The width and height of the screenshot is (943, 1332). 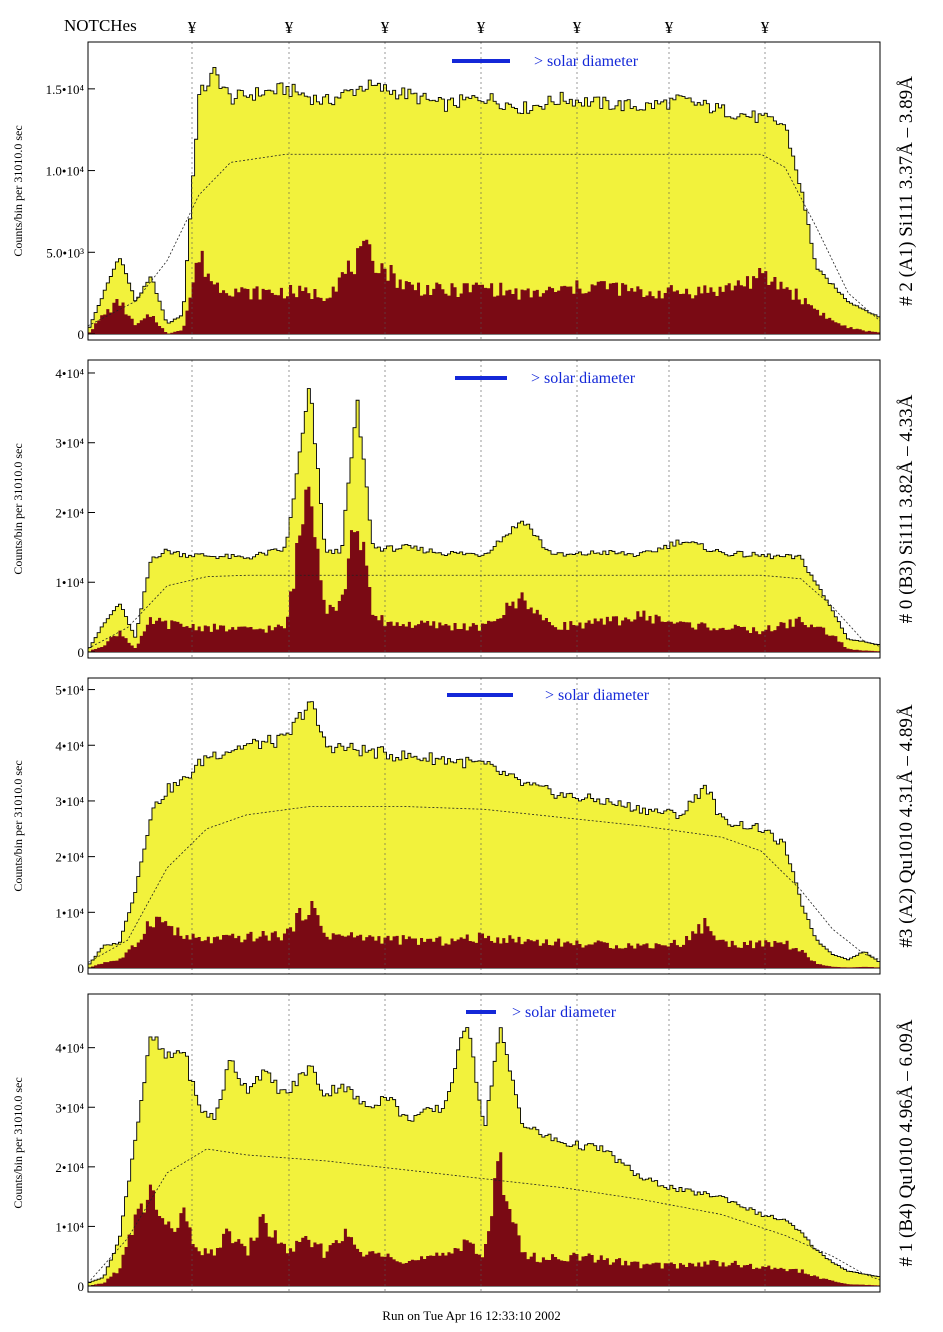 I want to click on y-tick-label: 1.0•10⁴, so click(x=65, y=171).